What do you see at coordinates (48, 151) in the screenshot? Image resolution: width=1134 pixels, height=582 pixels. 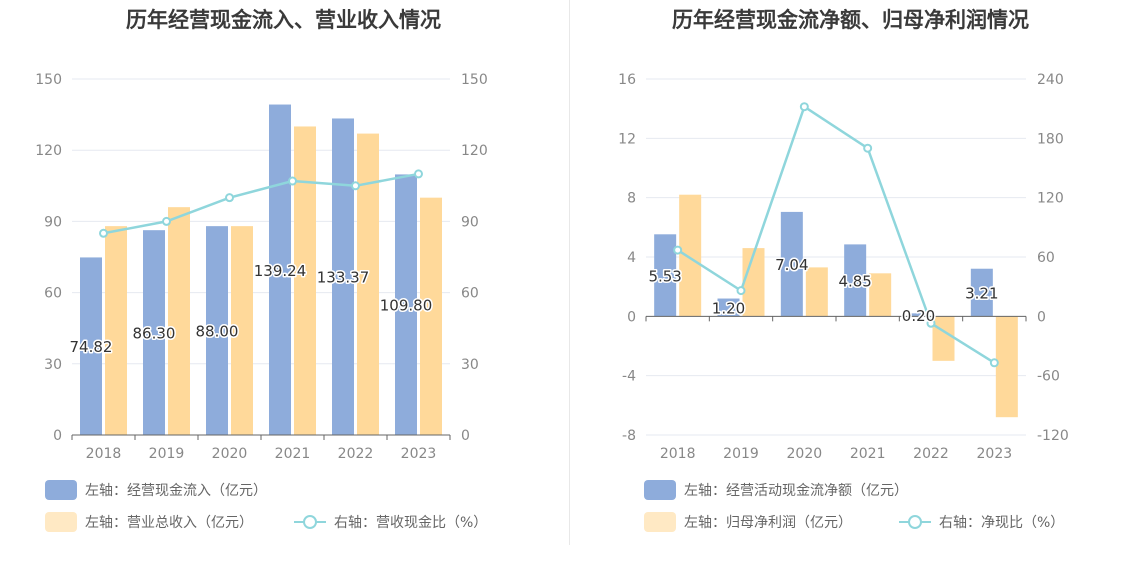 I see `y-left-tick-label: 120` at bounding box center [48, 151].